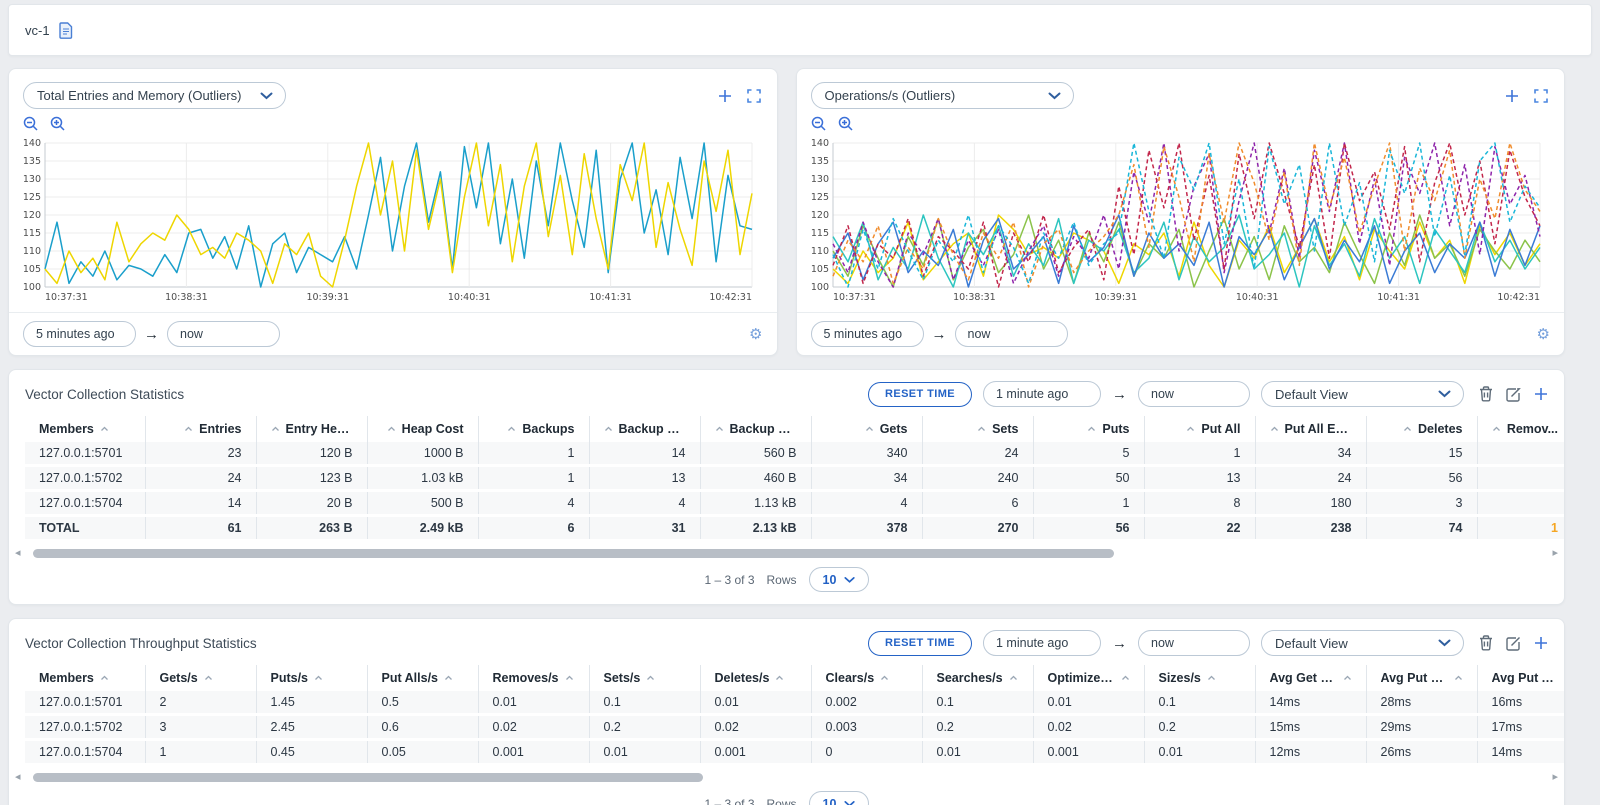 This screenshot has width=1600, height=805. Describe the element at coordinates (32, 161) in the screenshot. I see `svg-text: 135` at that location.